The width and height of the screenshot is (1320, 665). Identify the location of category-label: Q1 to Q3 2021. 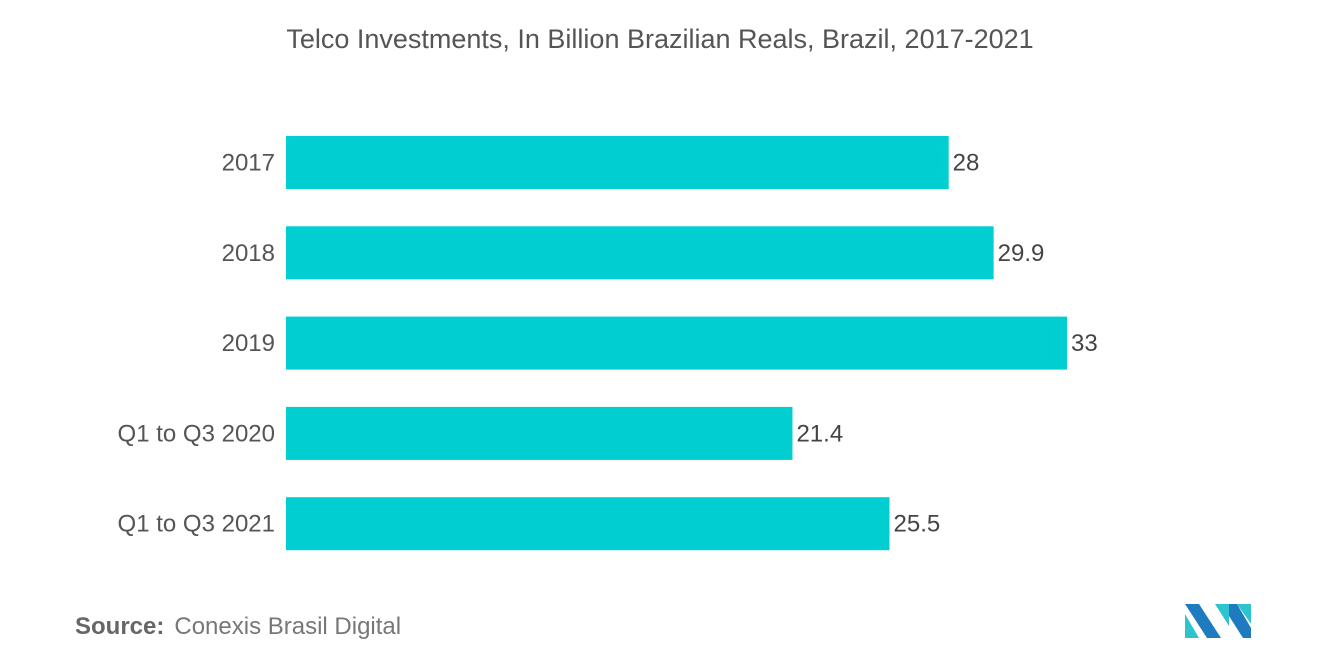
(196, 524).